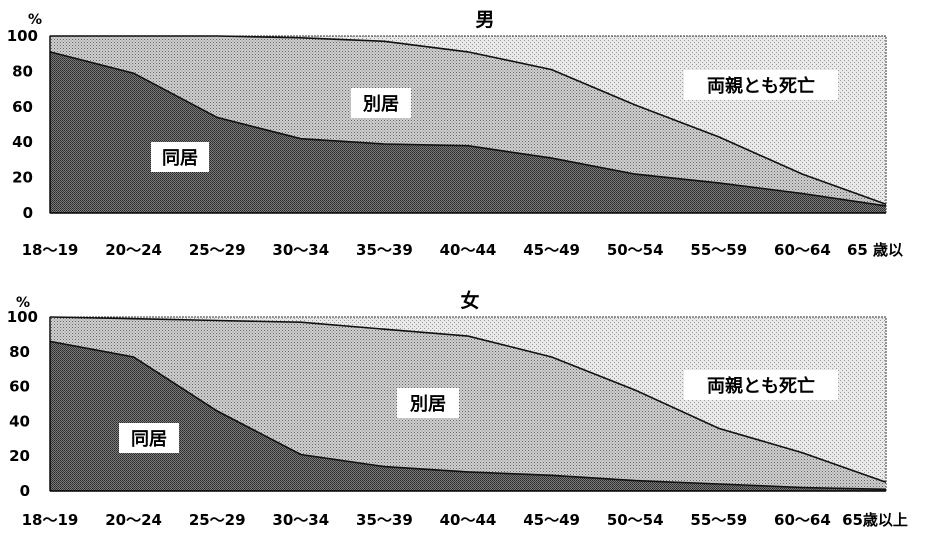 The image size is (931, 538). What do you see at coordinates (469, 300) in the screenshot?
I see `chart-title: 女` at bounding box center [469, 300].